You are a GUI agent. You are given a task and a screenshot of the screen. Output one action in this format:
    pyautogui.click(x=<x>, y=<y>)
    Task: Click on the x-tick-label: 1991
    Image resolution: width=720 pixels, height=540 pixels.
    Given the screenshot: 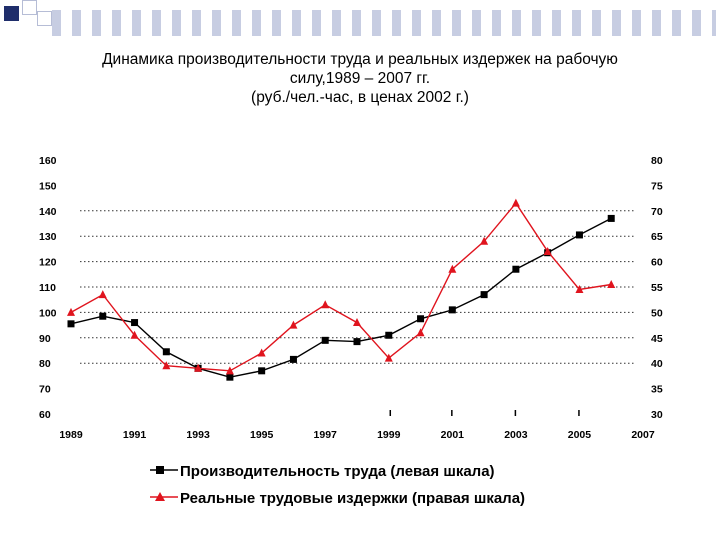 What is the action you would take?
    pyautogui.click(x=135, y=435)
    